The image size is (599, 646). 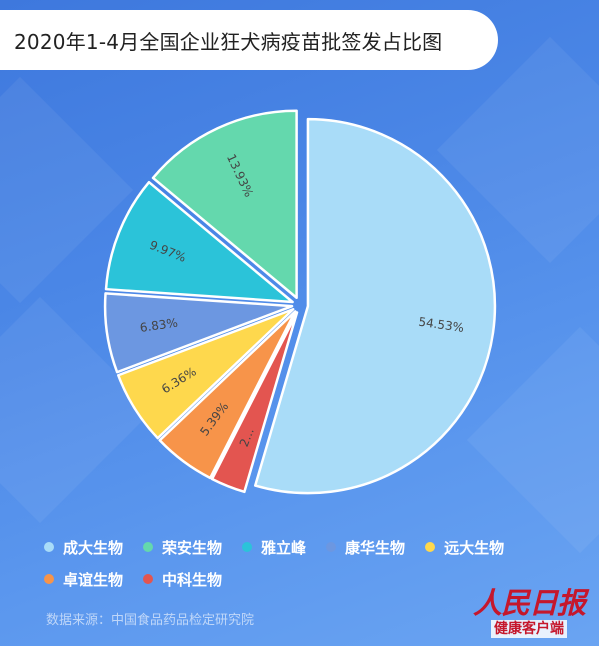 What do you see at coordinates (93, 579) in the screenshot?
I see `legend-label: 卓谊生物` at bounding box center [93, 579].